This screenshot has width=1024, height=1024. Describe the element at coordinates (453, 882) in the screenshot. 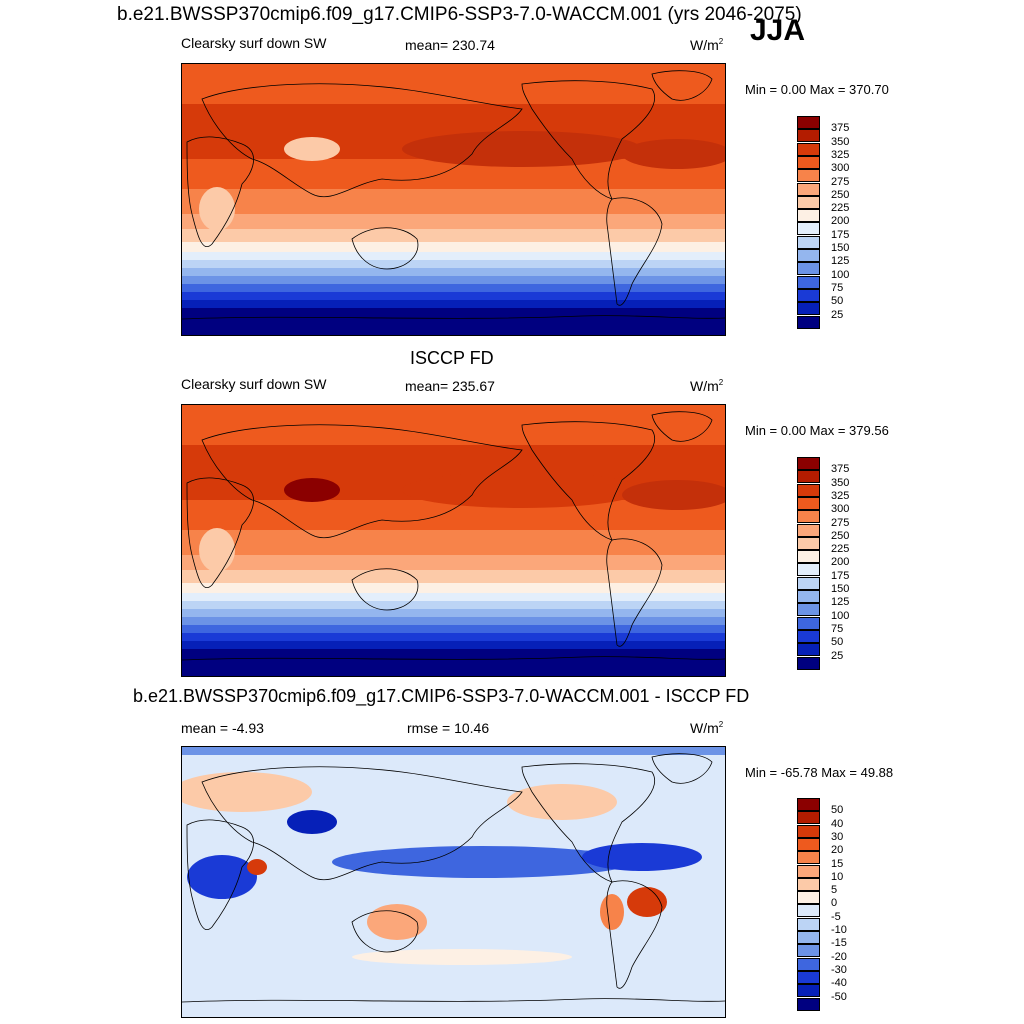

I see `panel3-map` at that location.